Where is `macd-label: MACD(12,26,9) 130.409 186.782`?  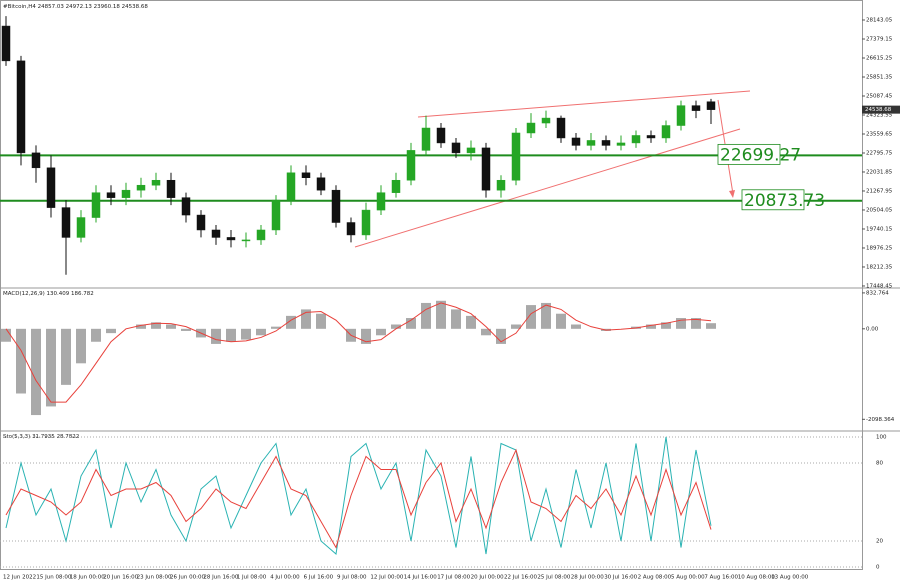
macd-label: MACD(12,26,9) 130.409 186.782 is located at coordinates (48, 294).